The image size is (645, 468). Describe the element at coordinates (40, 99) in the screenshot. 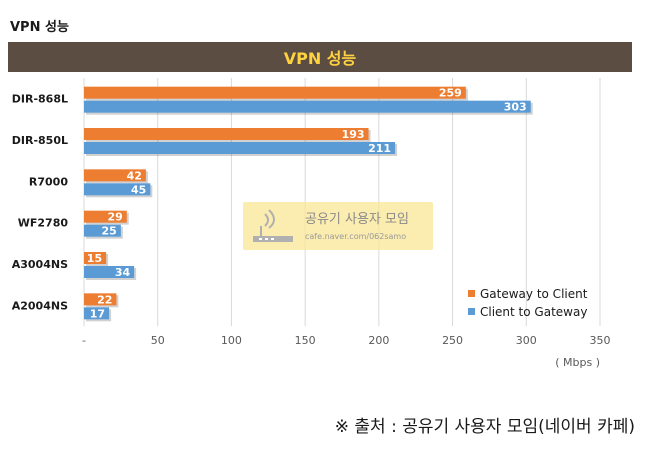

I see `category-label: DIR-868L` at that location.